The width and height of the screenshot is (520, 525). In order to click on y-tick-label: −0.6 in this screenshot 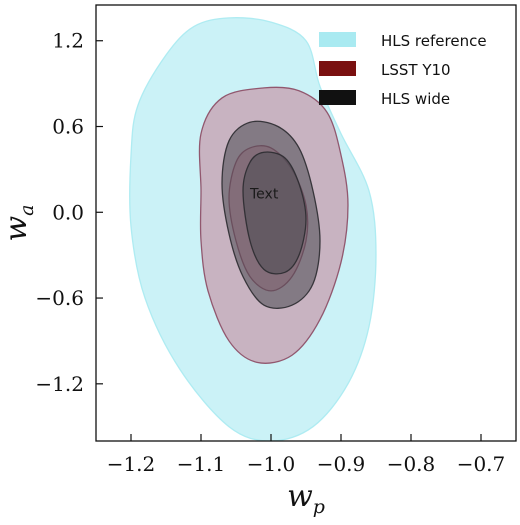, I will do `click(59, 298)`.